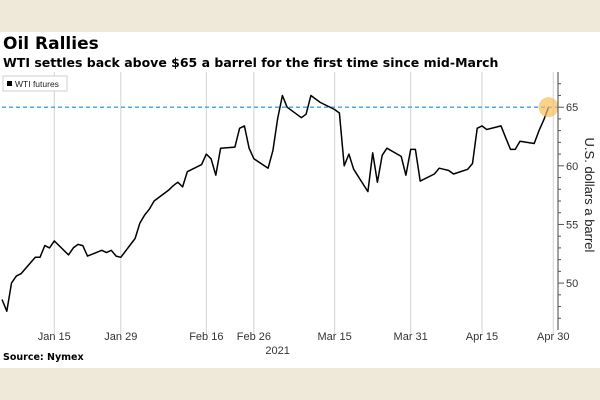  I want to click on highlight-point, so click(548, 107).